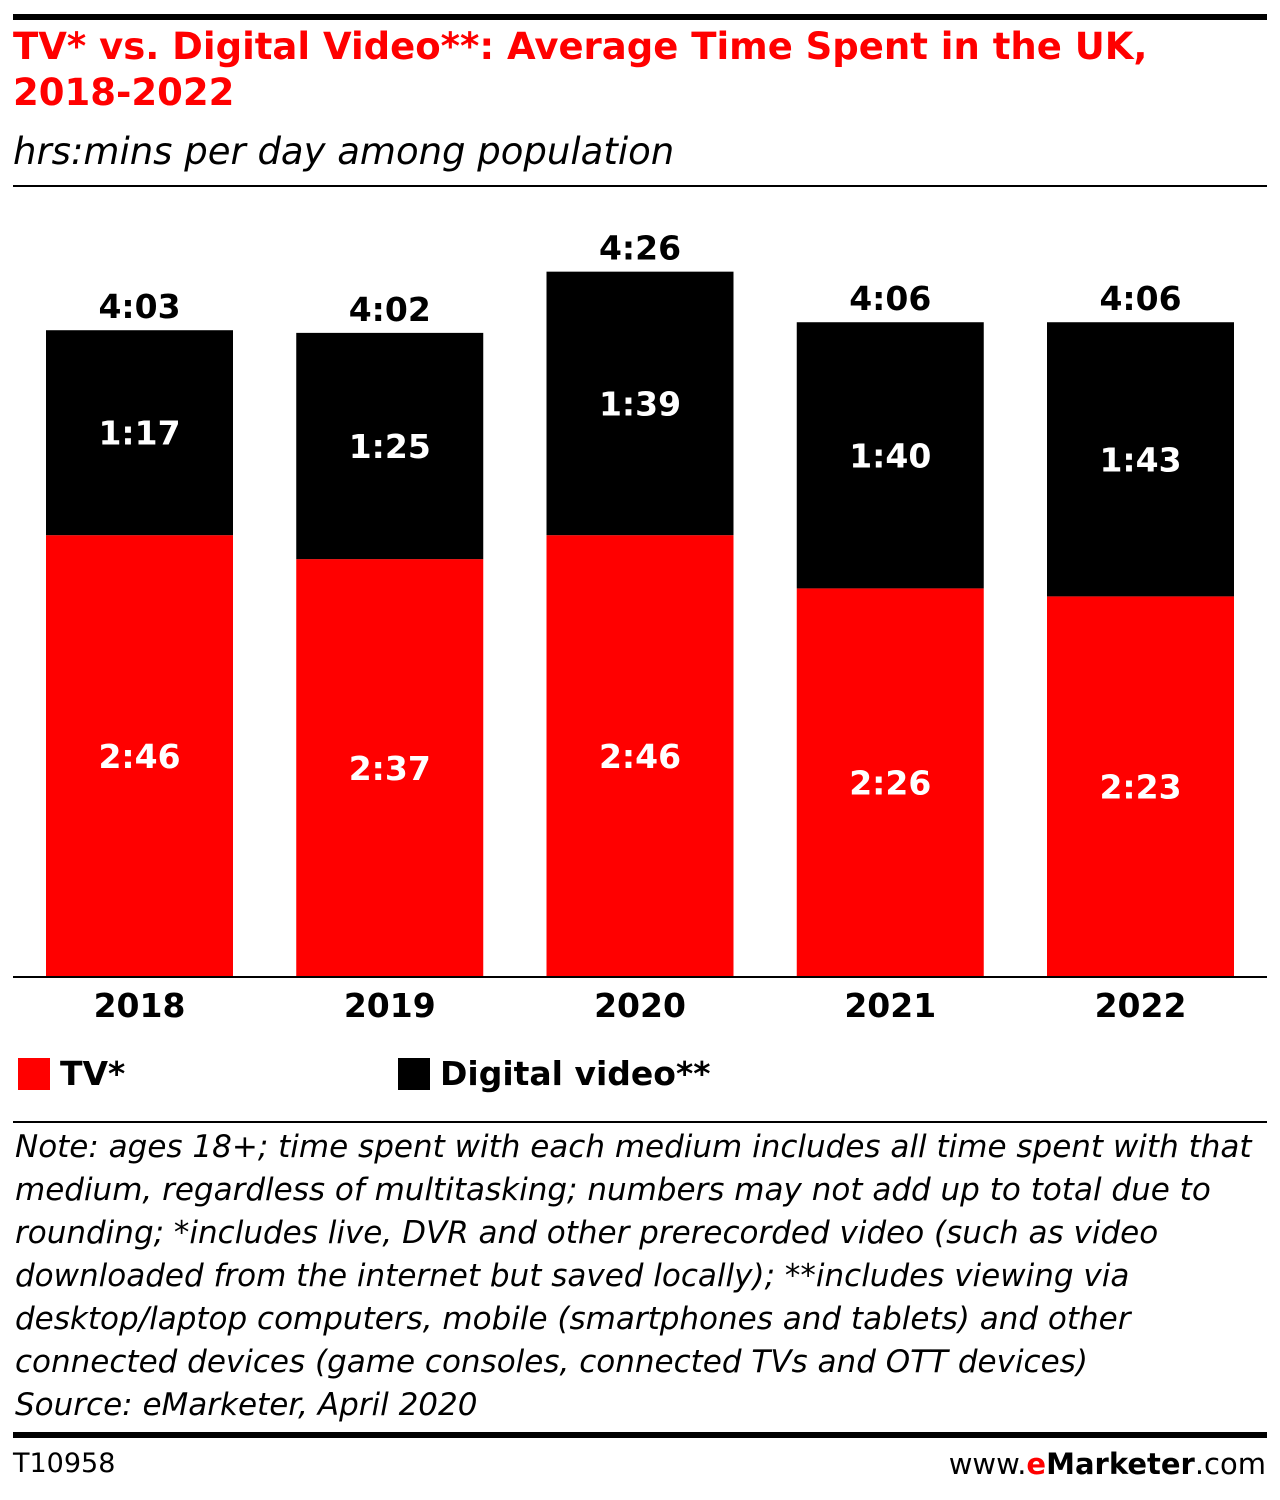 This screenshot has width=1280, height=1500. Describe the element at coordinates (987, 1464) in the screenshot. I see `brand-prefix: www.` at that location.